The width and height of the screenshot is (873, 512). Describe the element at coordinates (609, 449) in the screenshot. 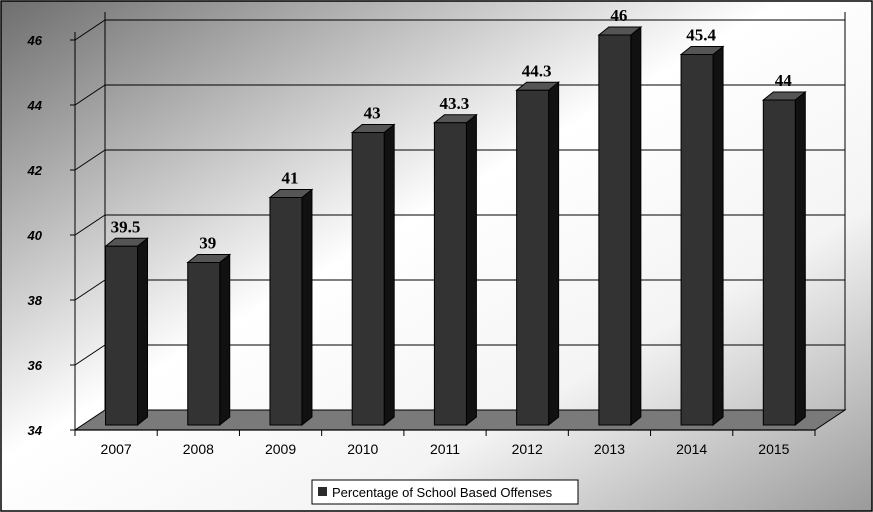

I see `x-tick-label: 2013` at that location.